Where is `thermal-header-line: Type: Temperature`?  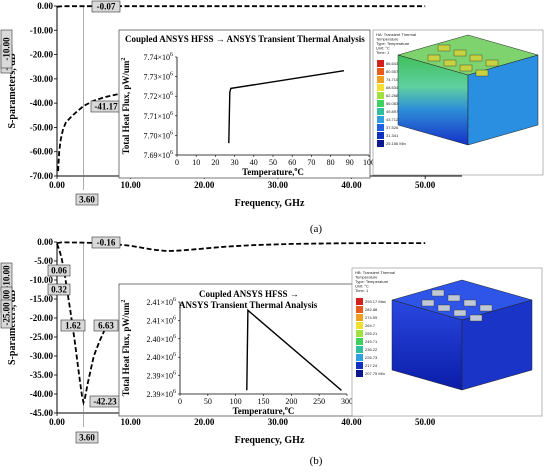 thermal-header-line: Type: Temperature is located at coordinates (372, 281).